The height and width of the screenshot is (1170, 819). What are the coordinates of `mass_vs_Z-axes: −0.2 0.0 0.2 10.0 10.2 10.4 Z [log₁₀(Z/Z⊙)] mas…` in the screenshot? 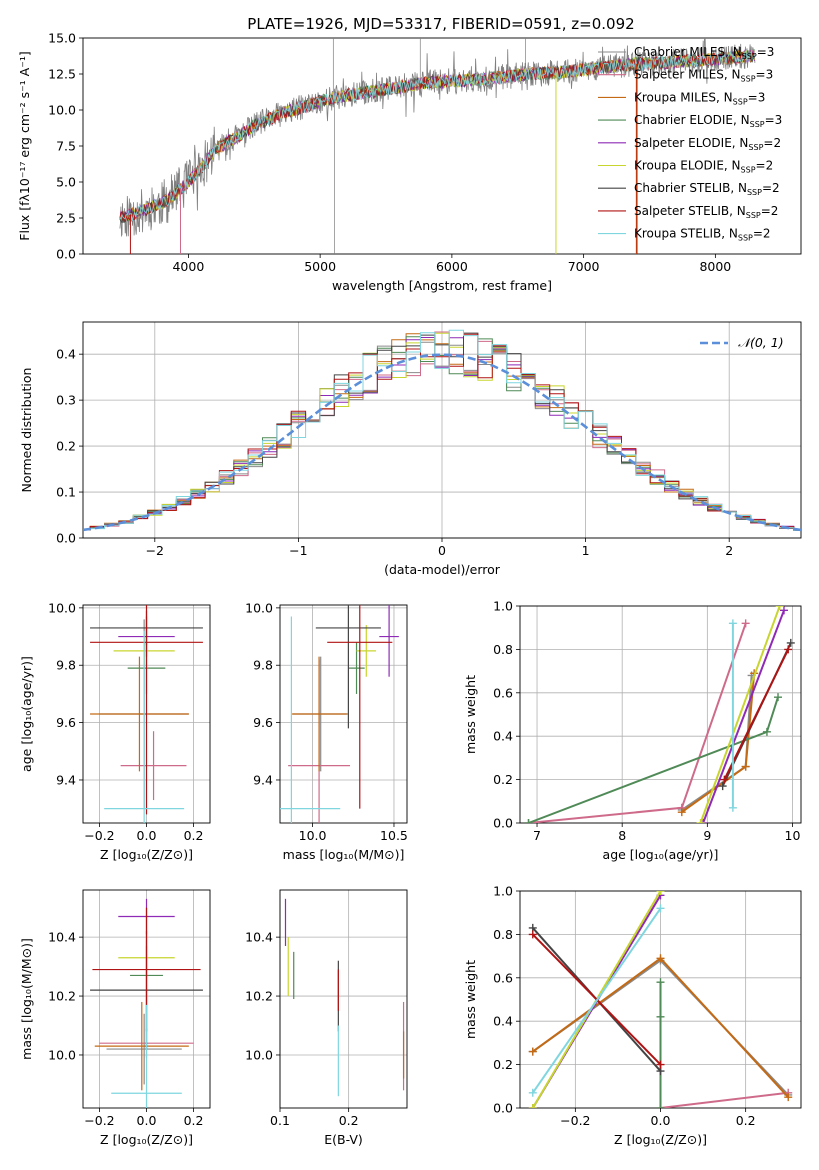 It's located at (115, 1018).